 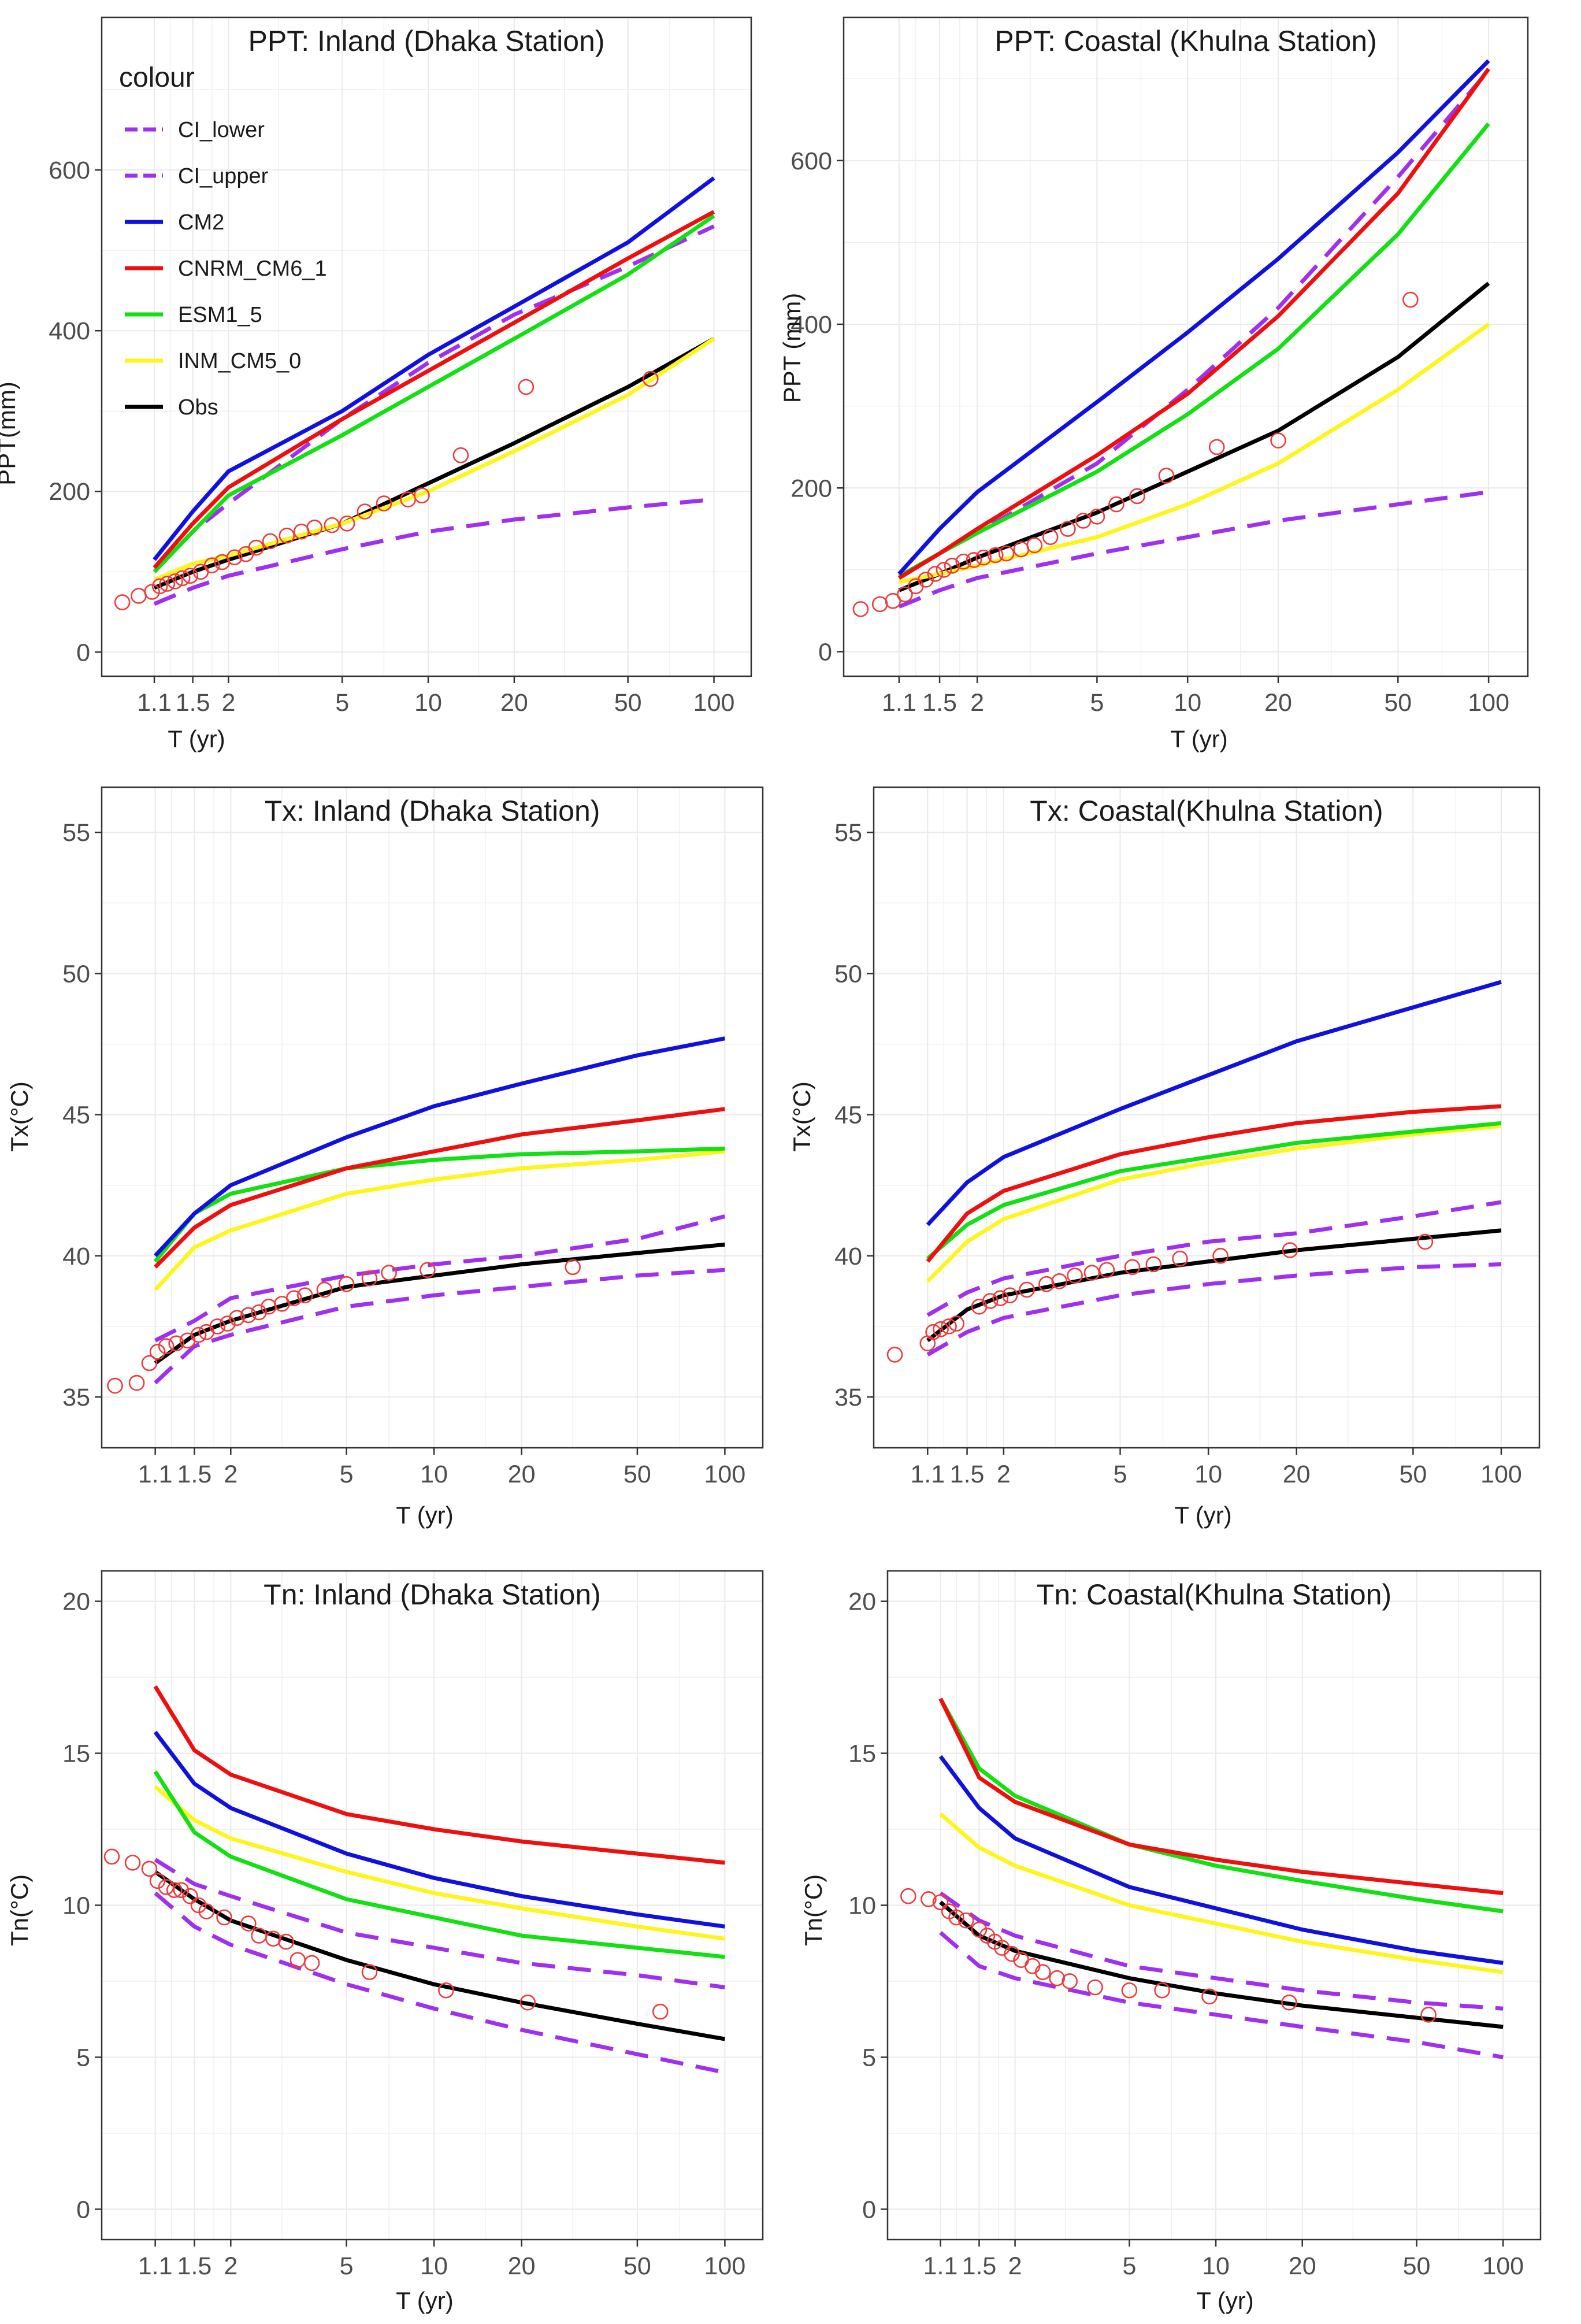 What do you see at coordinates (1208, 1474) in the screenshot?
I see `x-tick-label: 10` at bounding box center [1208, 1474].